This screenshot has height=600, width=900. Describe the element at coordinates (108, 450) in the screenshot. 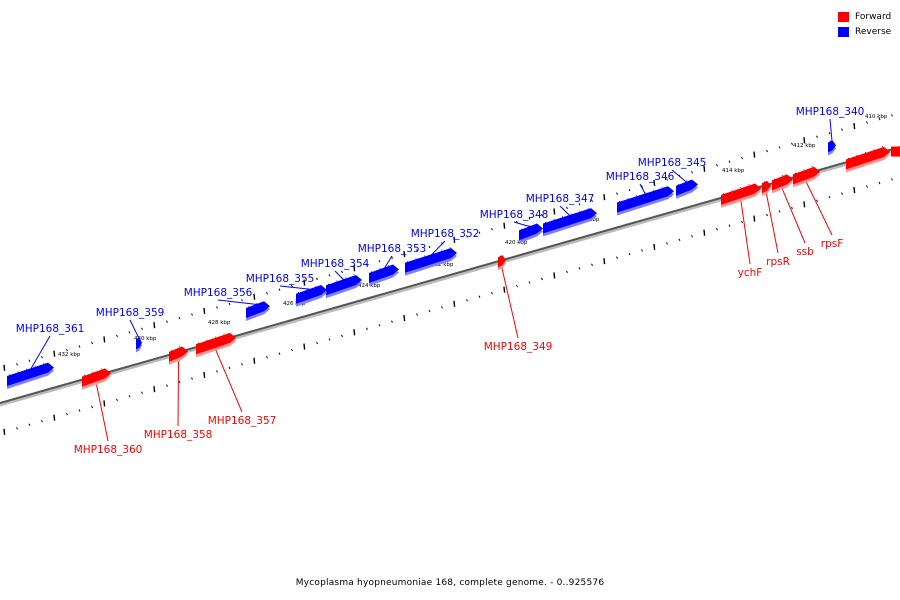

I see `gene-label: MHP168_360` at that location.